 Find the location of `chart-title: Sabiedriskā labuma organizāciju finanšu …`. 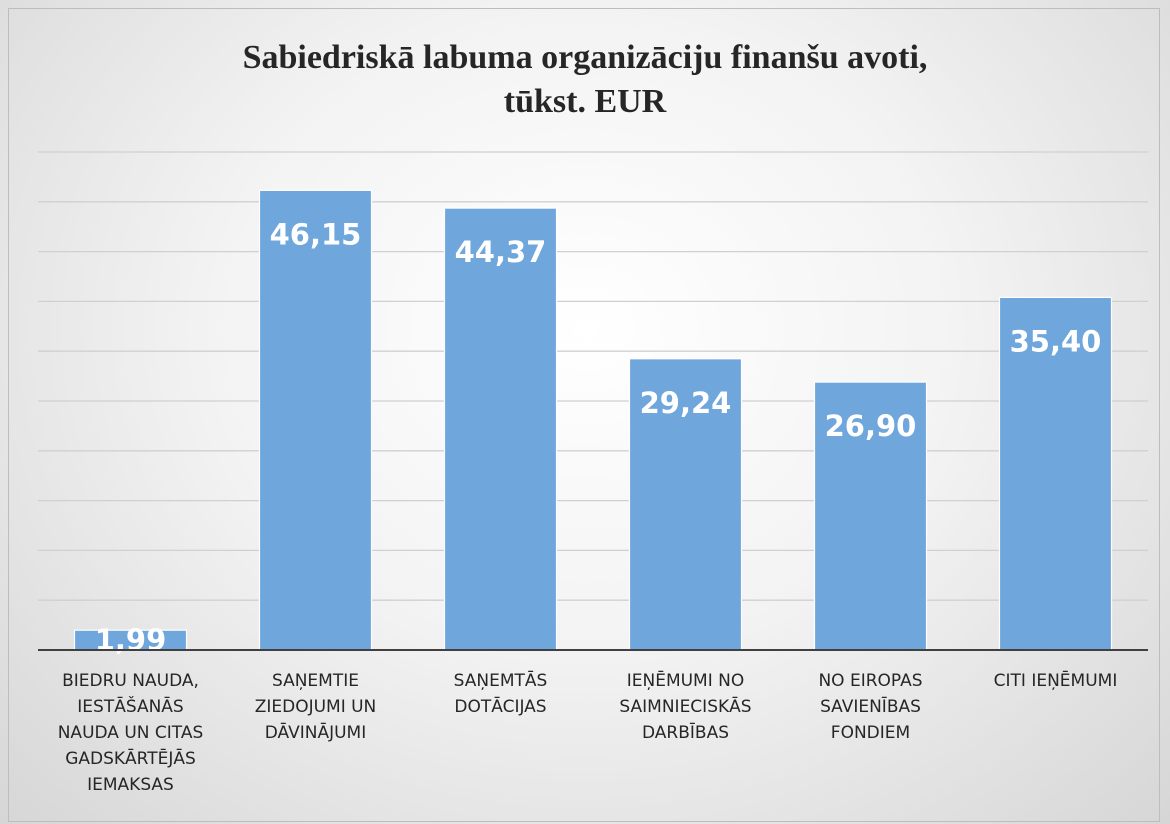

chart-title: Sabiedriskā labuma organizāciju finanšu … is located at coordinates (585, 79).